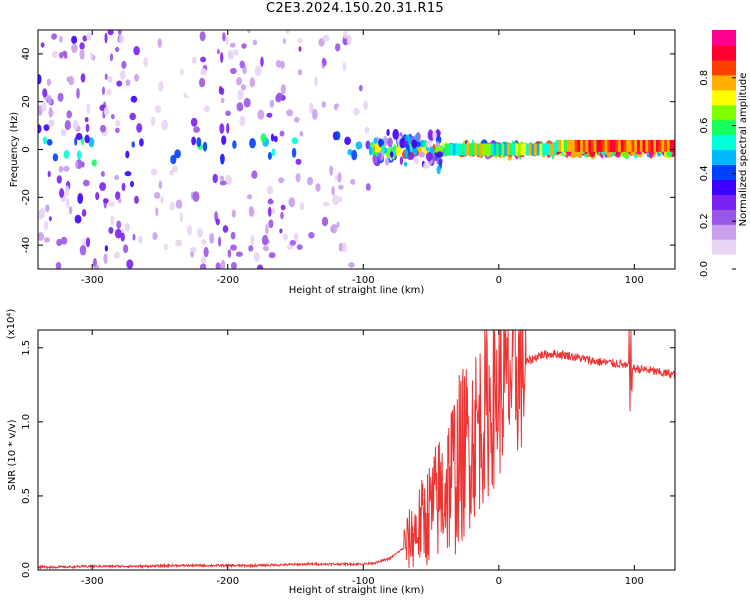 Image resolution: width=750 pixels, height=600 pixels. I want to click on spectrogram-y-tick-label: 20, so click(26, 101).